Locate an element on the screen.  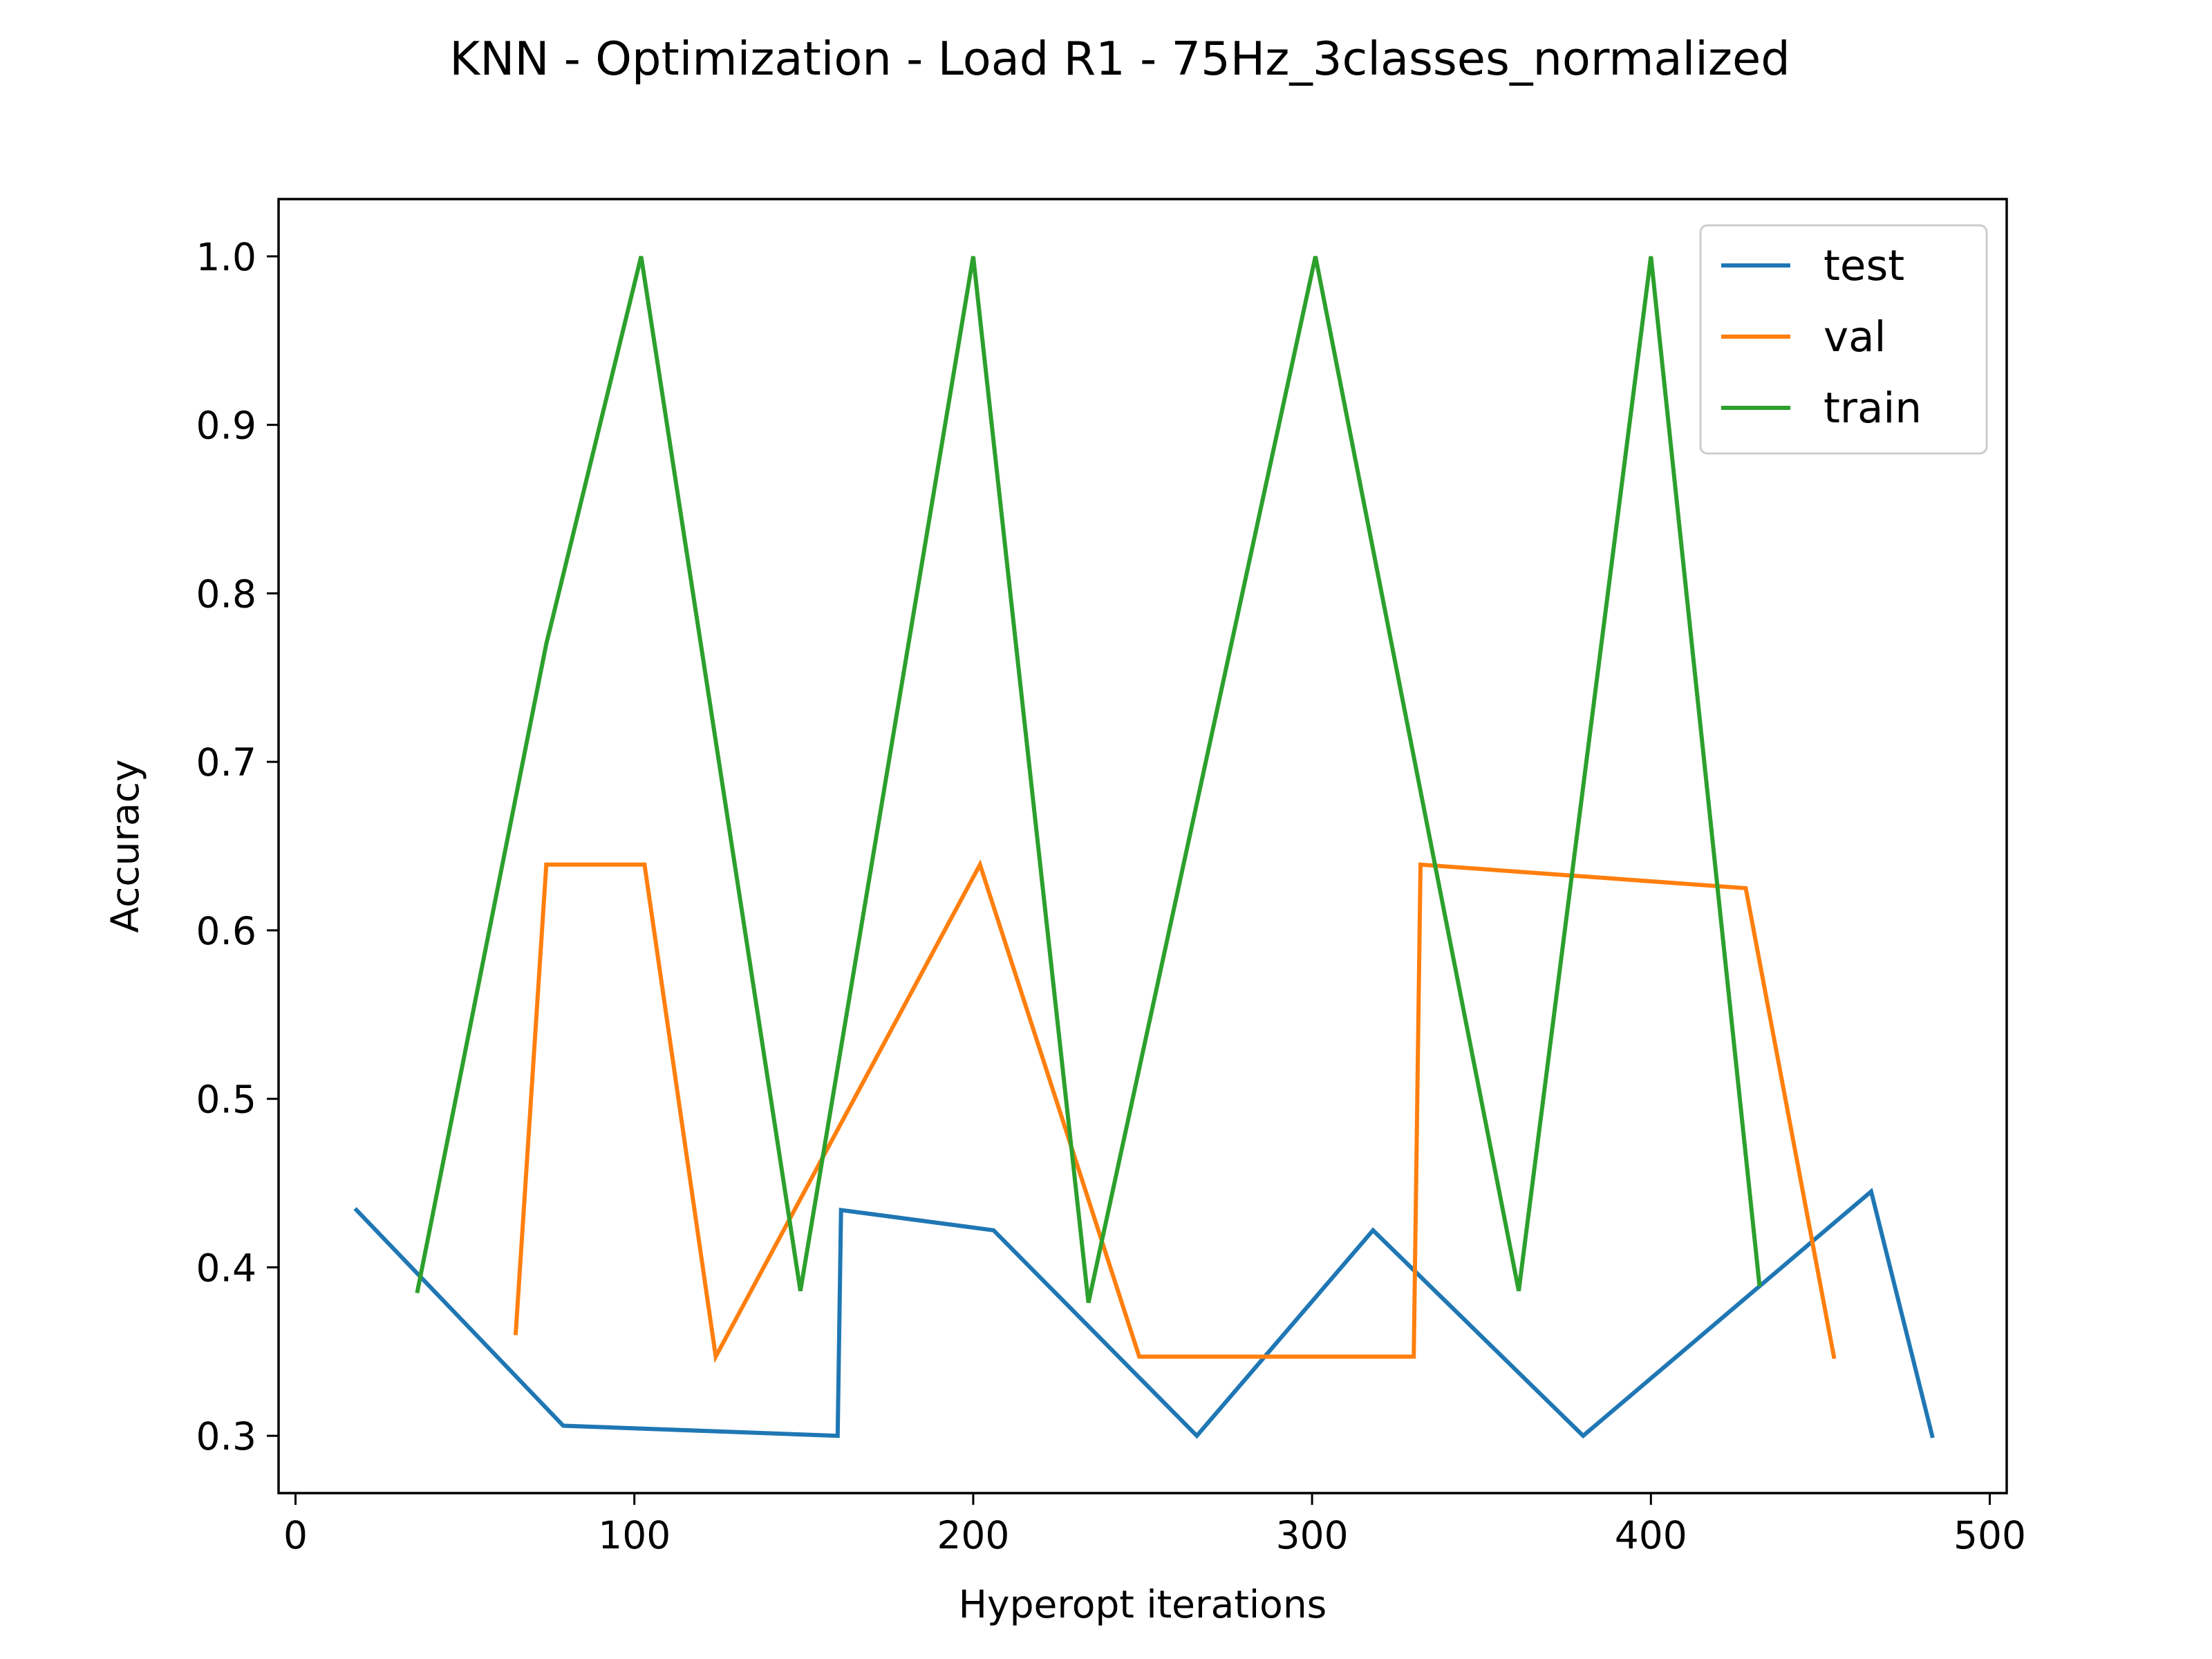
y-tick-label: 0.3 is located at coordinates (226, 1436).